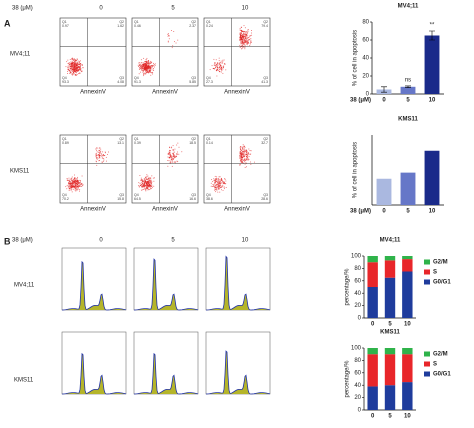 The height and width of the screenshot is (428, 474). What do you see at coordinates (357, 281) in the screenshot?
I see `y-tick-label: 60` at bounding box center [357, 281].